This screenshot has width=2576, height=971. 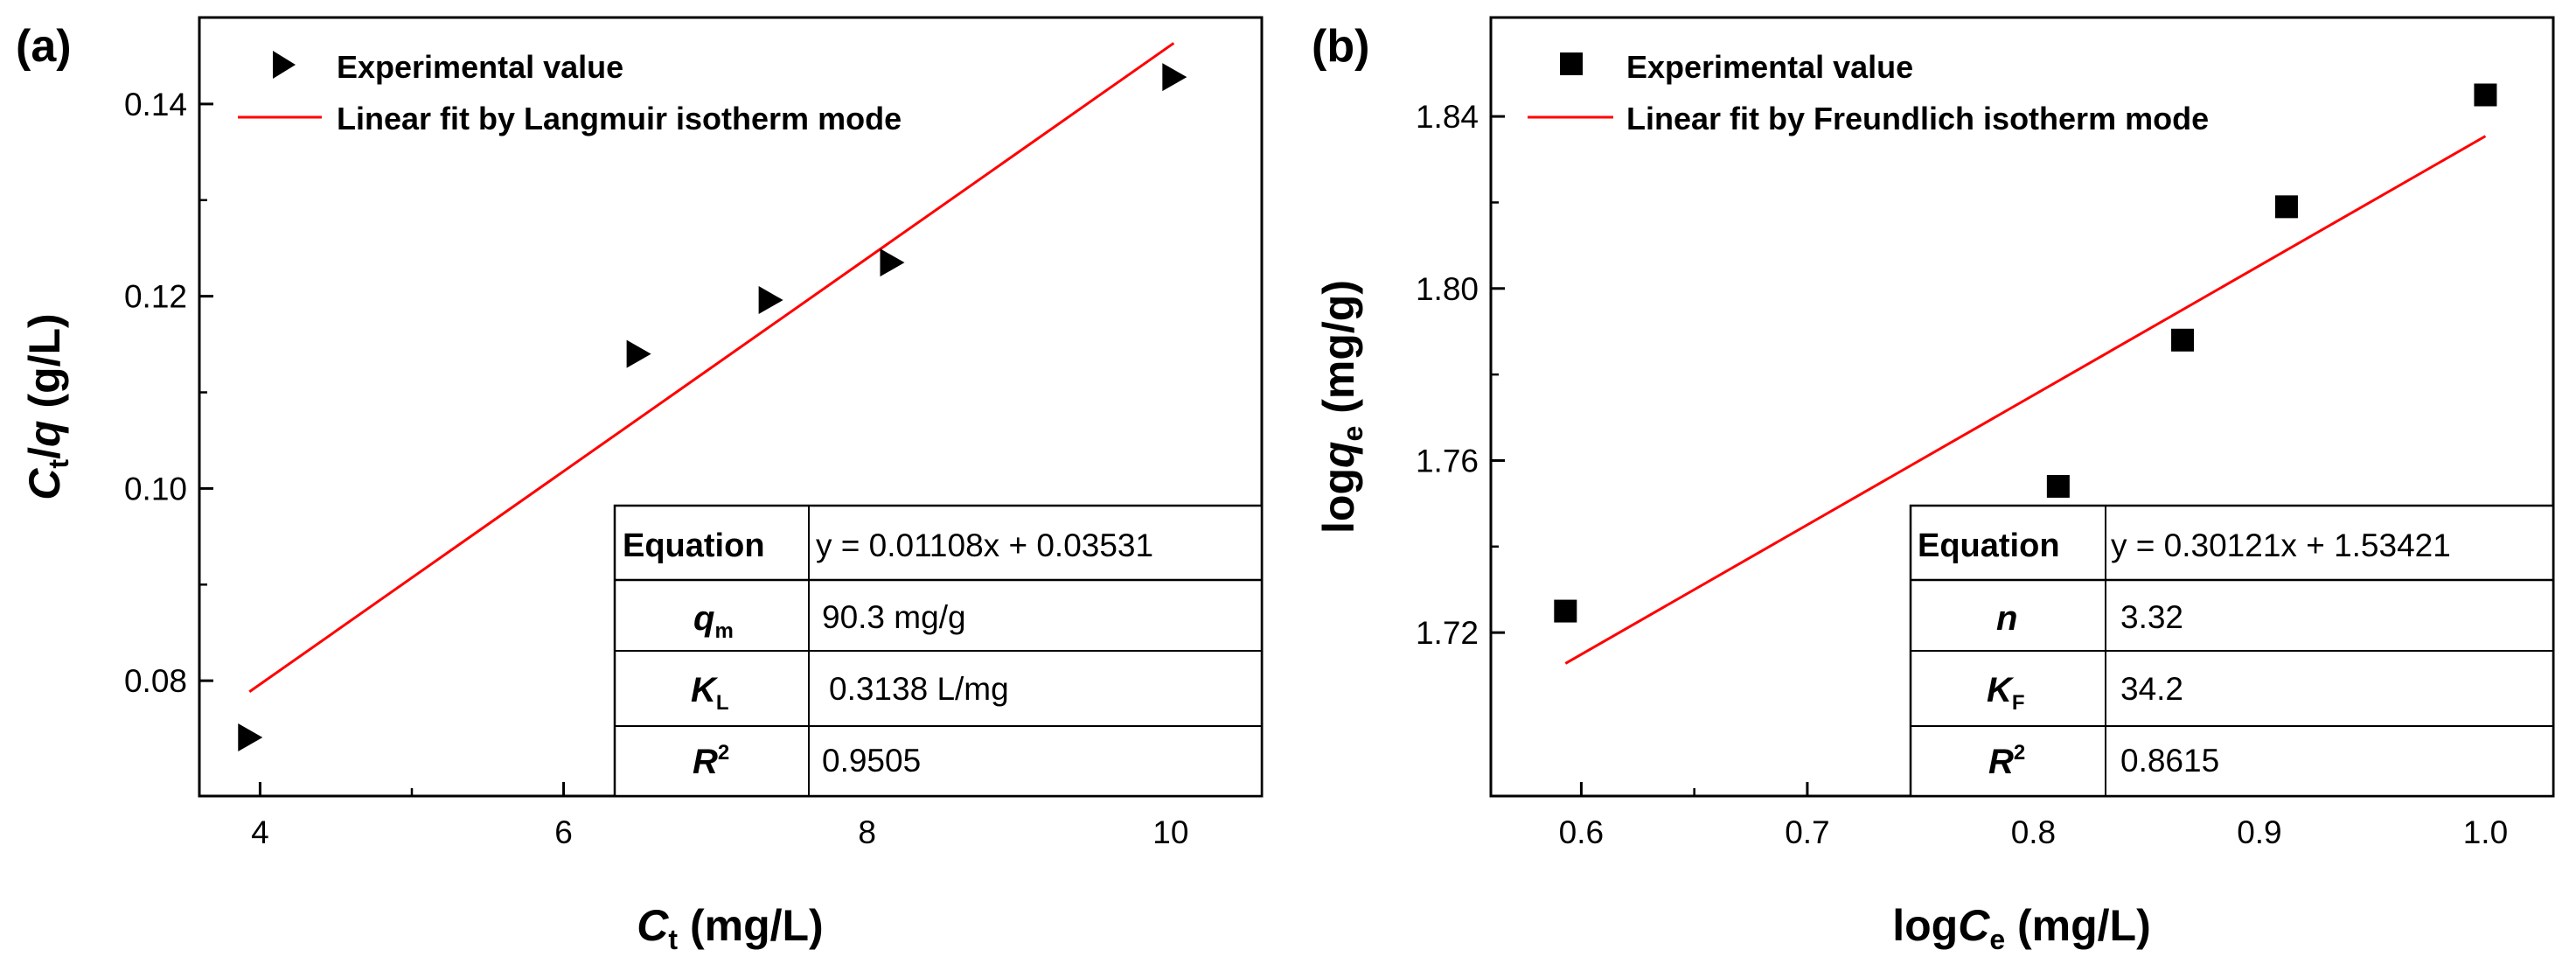 I want to click on y-tick-label: 1.72, so click(x=1447, y=633).